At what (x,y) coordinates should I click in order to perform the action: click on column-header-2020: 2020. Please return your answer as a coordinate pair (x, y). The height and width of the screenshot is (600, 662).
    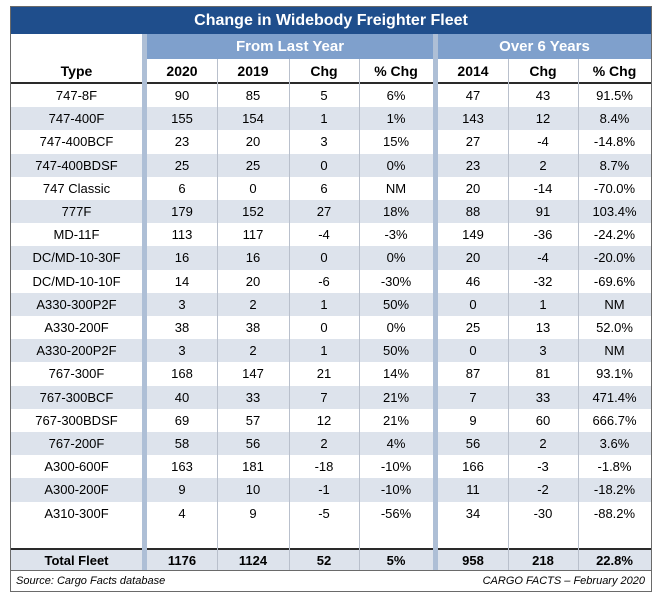
    Looking at the image, I should click on (182, 70).